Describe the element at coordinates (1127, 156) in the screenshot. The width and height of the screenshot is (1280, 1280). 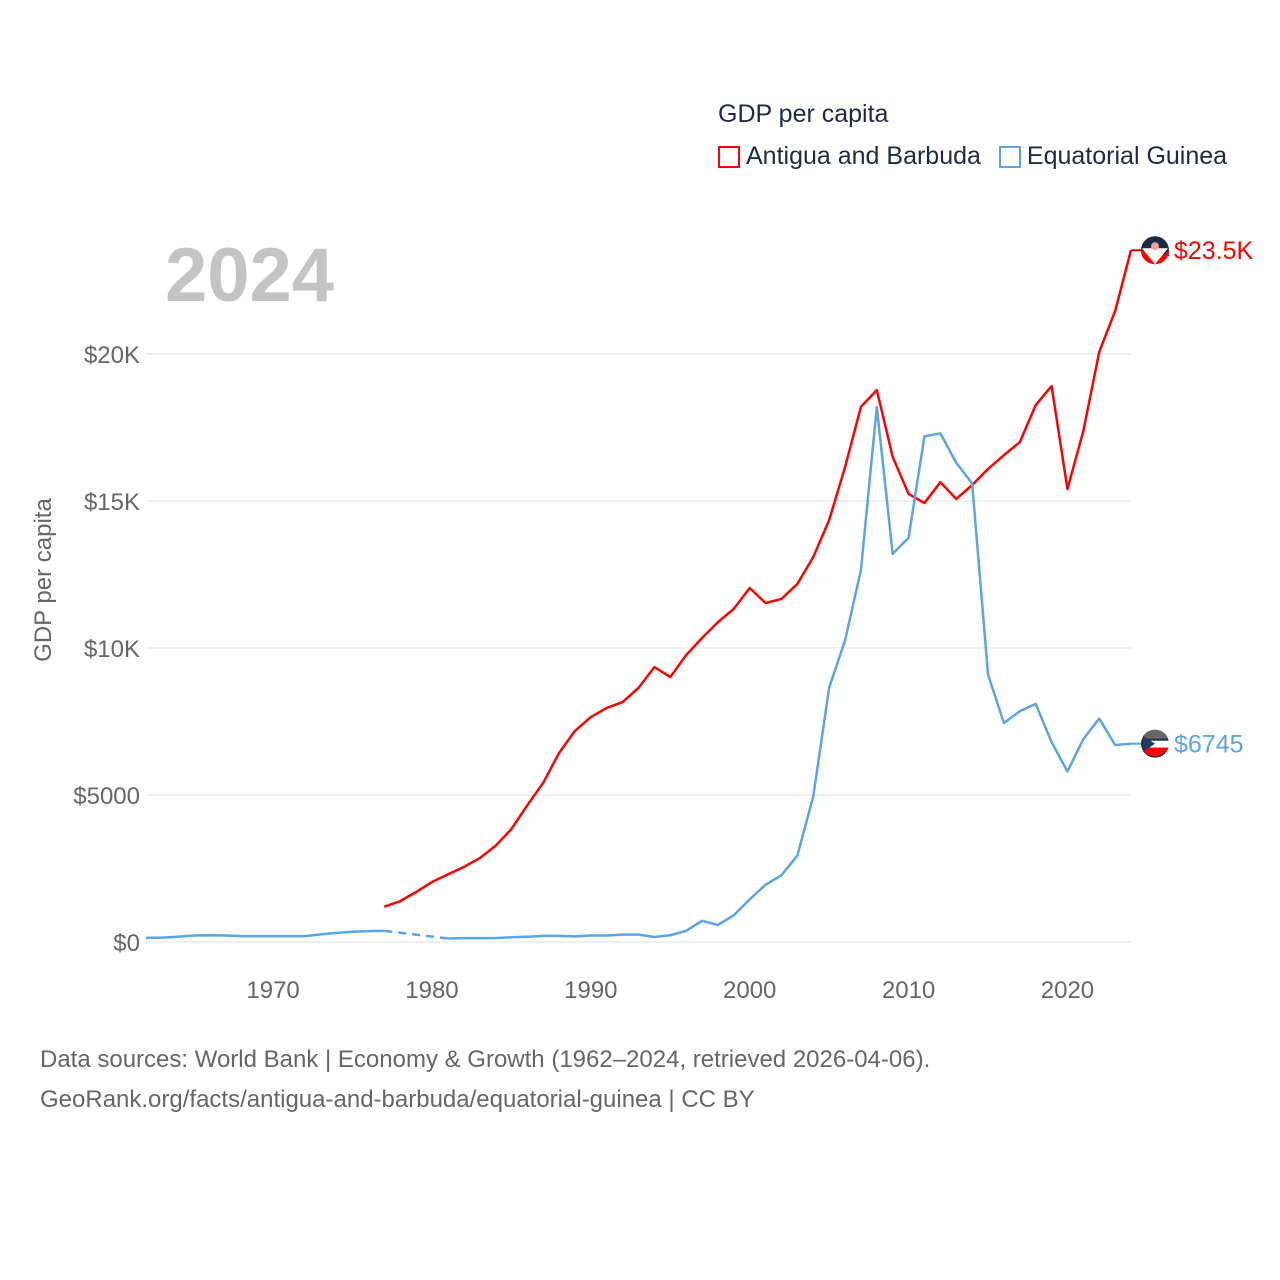
I see `legend-label: Equatorial Guinea` at that location.